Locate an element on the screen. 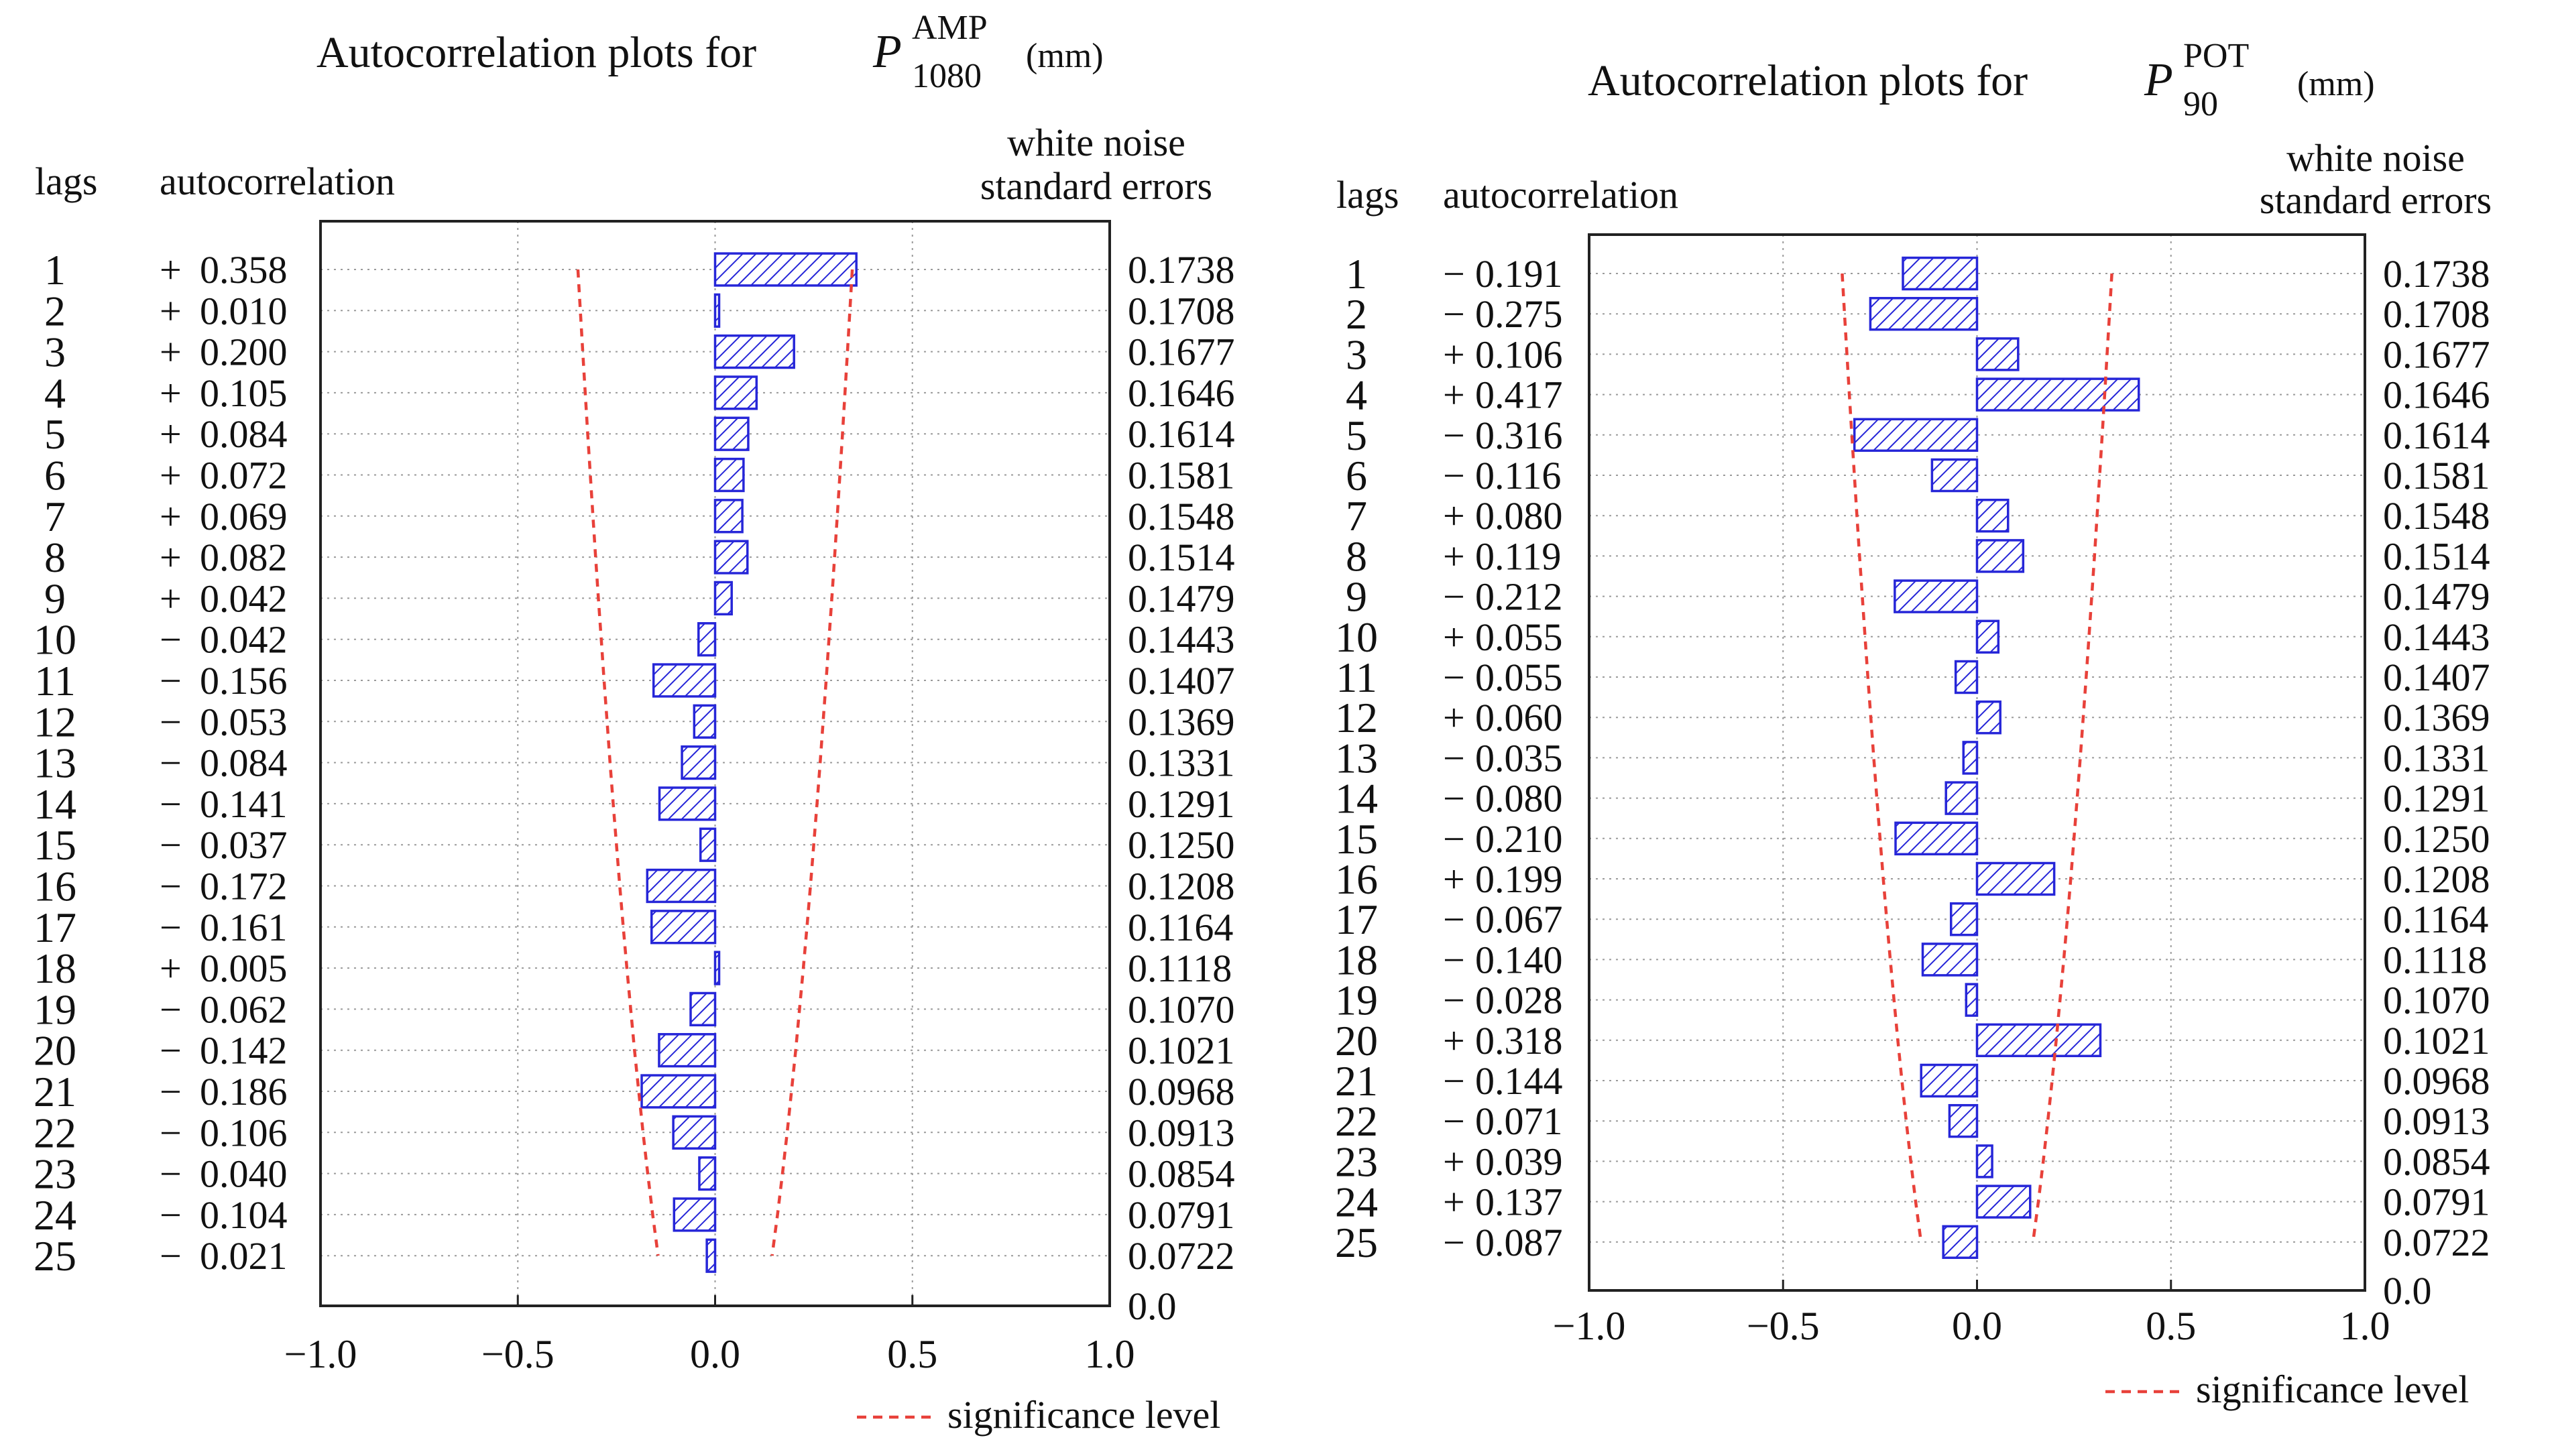 The height and width of the screenshot is (1456, 2556). standard-error-label: 0.1677 is located at coordinates (2436, 354).